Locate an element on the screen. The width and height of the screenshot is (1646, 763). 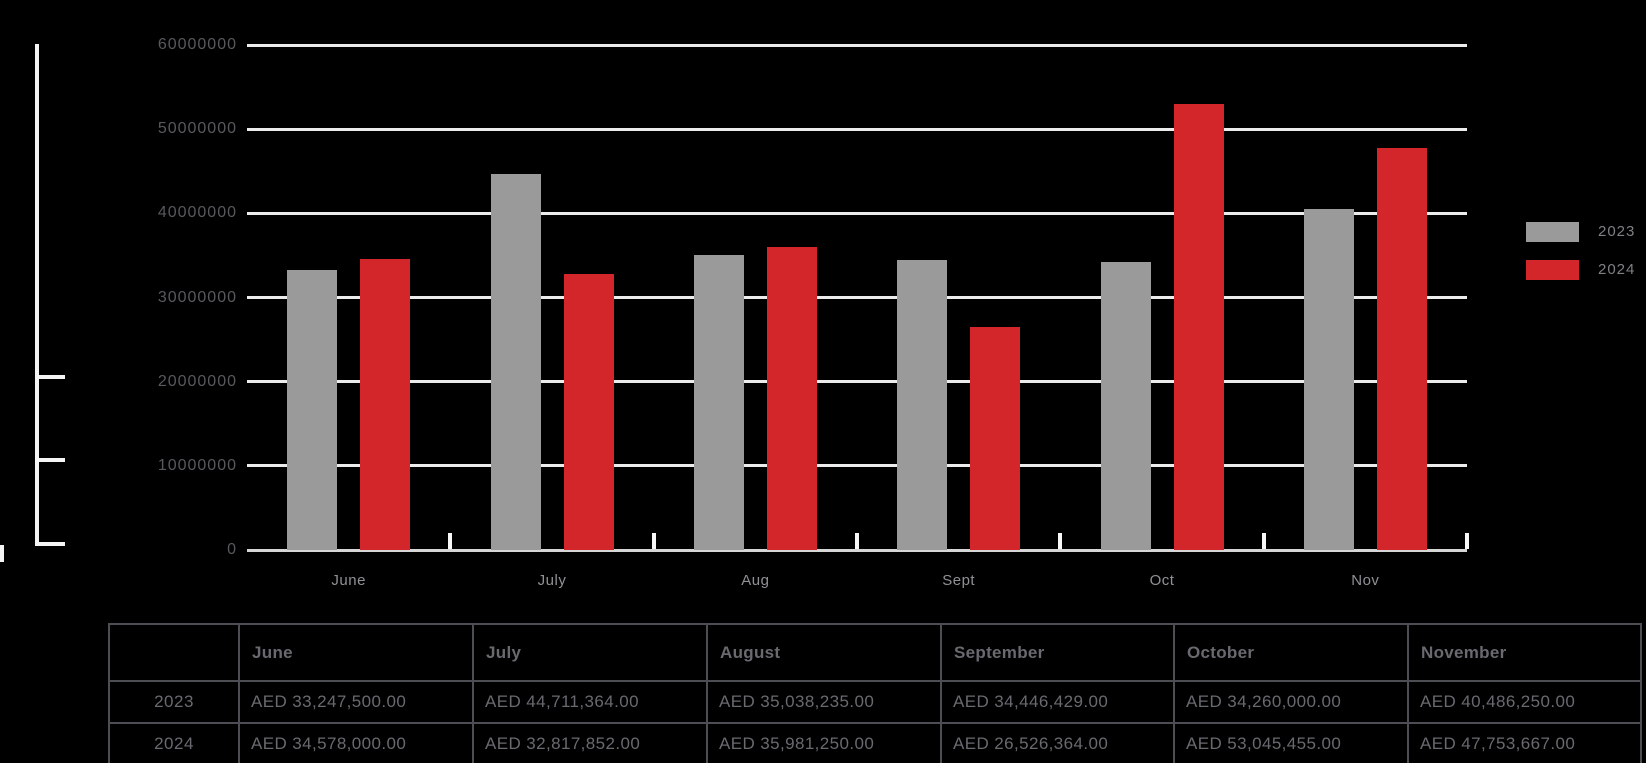
table-cell-2023-november: AED 40,486,250.00 is located at coordinates (1524, 702).